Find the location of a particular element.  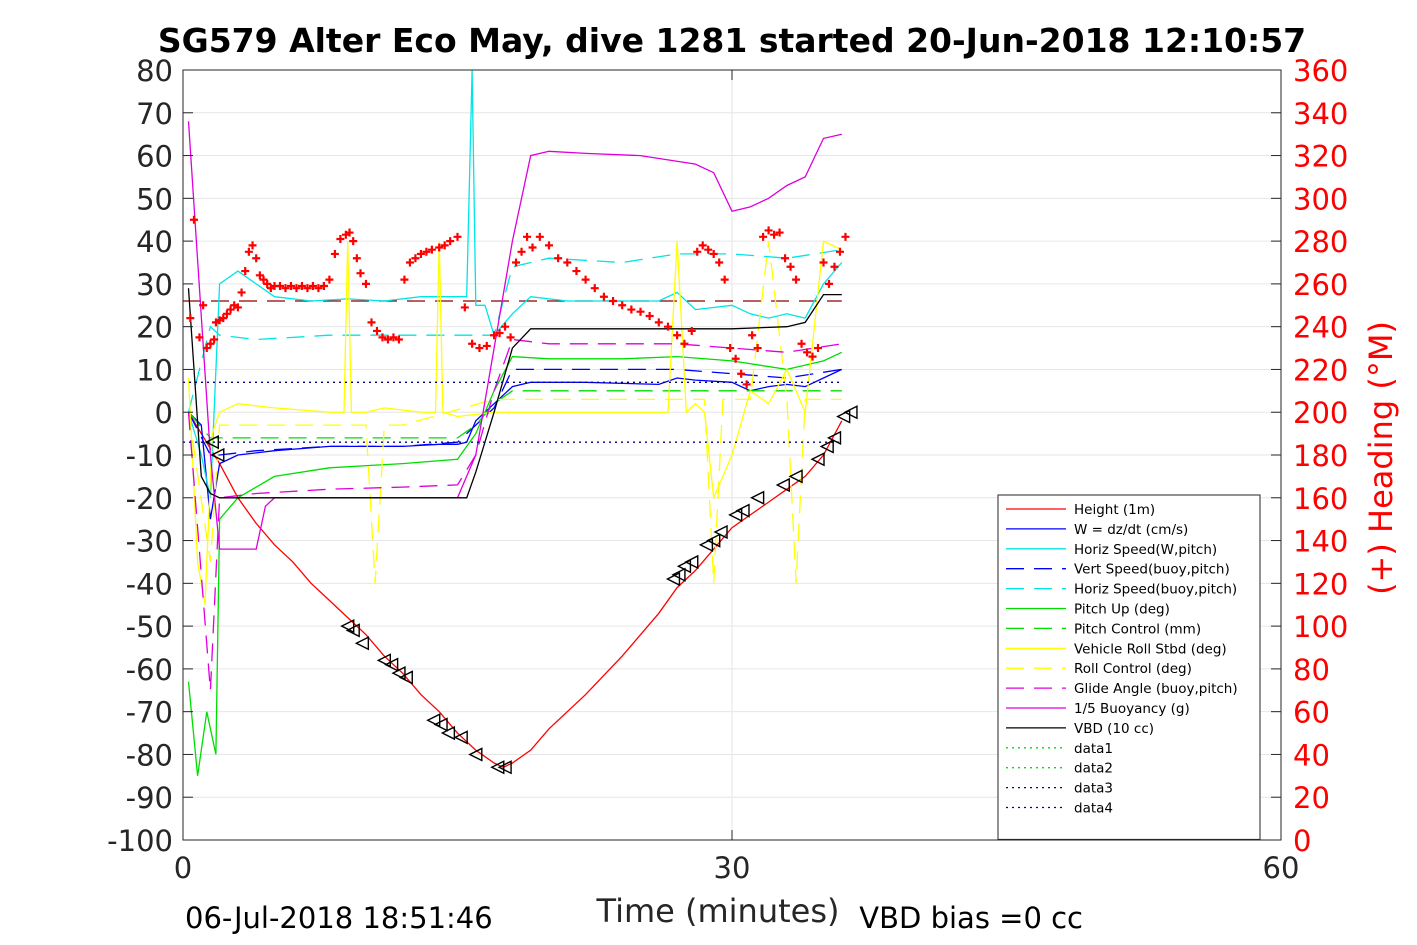

y-right-tick-label: 40 is located at coordinates (1311, 755).